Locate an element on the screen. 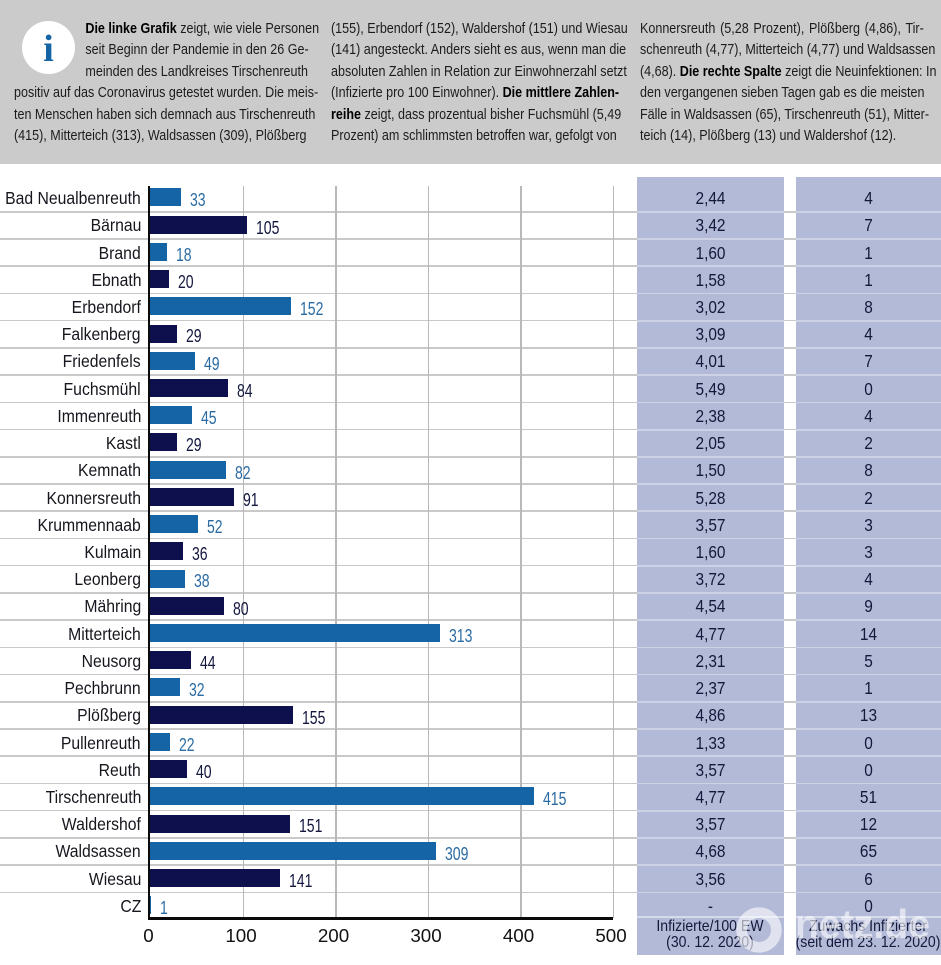 This screenshot has height=965, width=941. svg-text: netz.de is located at coordinates (862, 924).